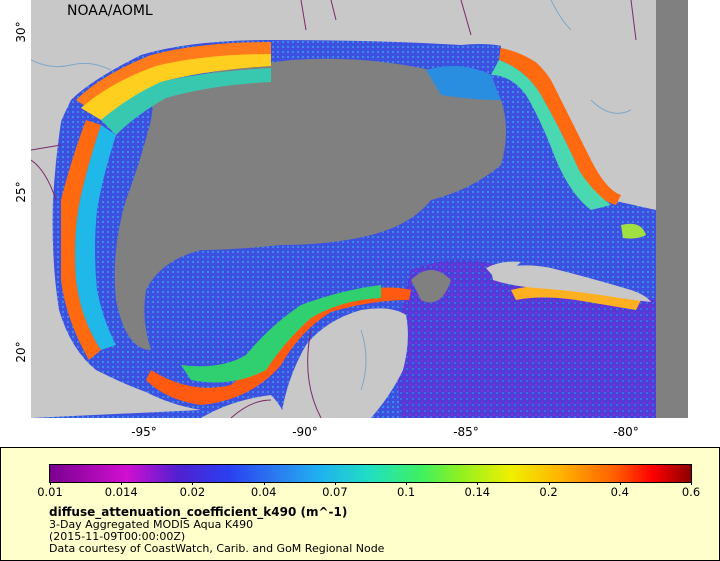 Image resolution: width=720 pixels, height=561 pixels. Describe the element at coordinates (626, 432) in the screenshot. I see `lon-tick-80: -80°` at that location.